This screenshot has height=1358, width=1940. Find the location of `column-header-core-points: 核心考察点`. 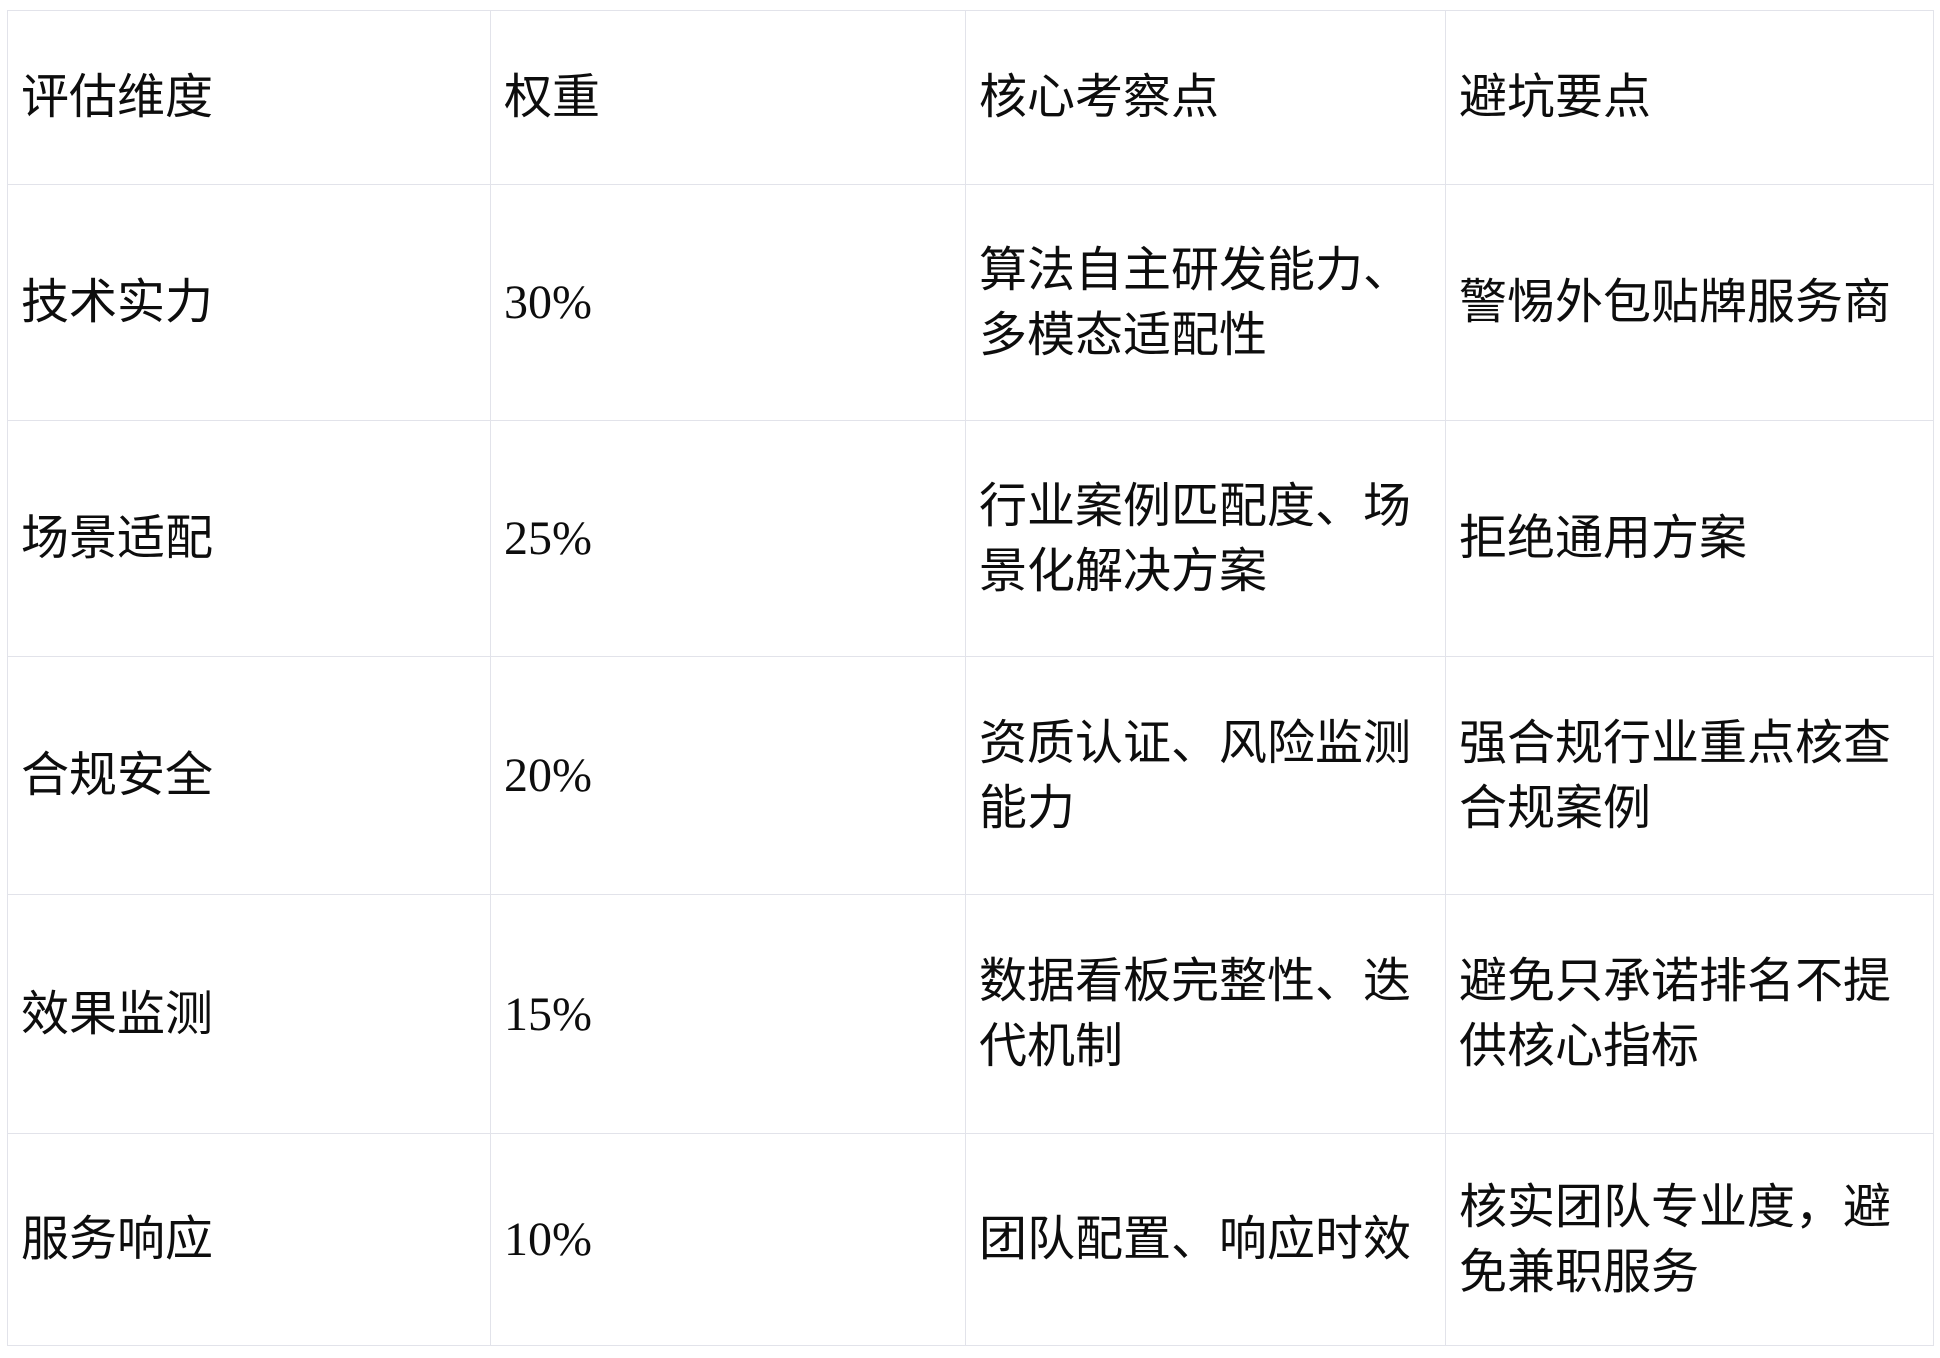

column-header-core-points: 核心考察点 is located at coordinates (1205, 97).